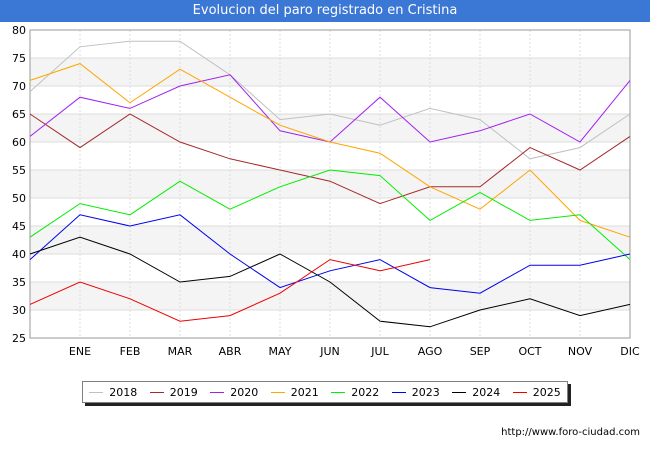 This screenshot has width=650, height=450. I want to click on y-tick-label: 70, so click(19, 86).